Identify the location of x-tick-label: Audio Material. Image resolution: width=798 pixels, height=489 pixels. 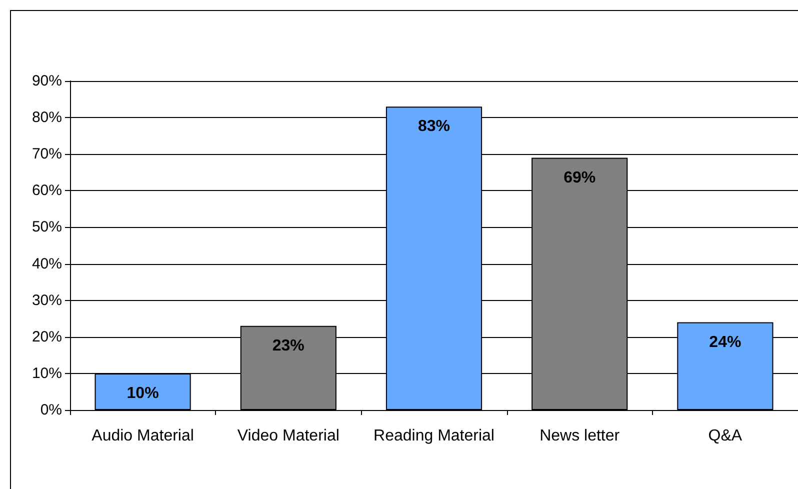
(143, 436).